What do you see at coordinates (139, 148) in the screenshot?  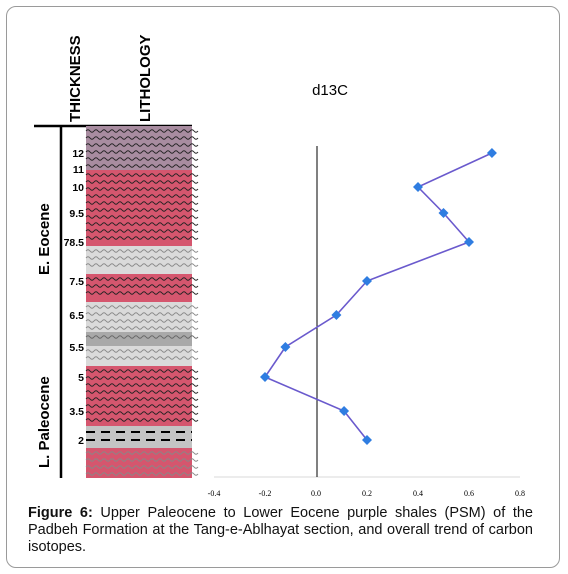 I see `layer-purple-shale` at bounding box center [139, 148].